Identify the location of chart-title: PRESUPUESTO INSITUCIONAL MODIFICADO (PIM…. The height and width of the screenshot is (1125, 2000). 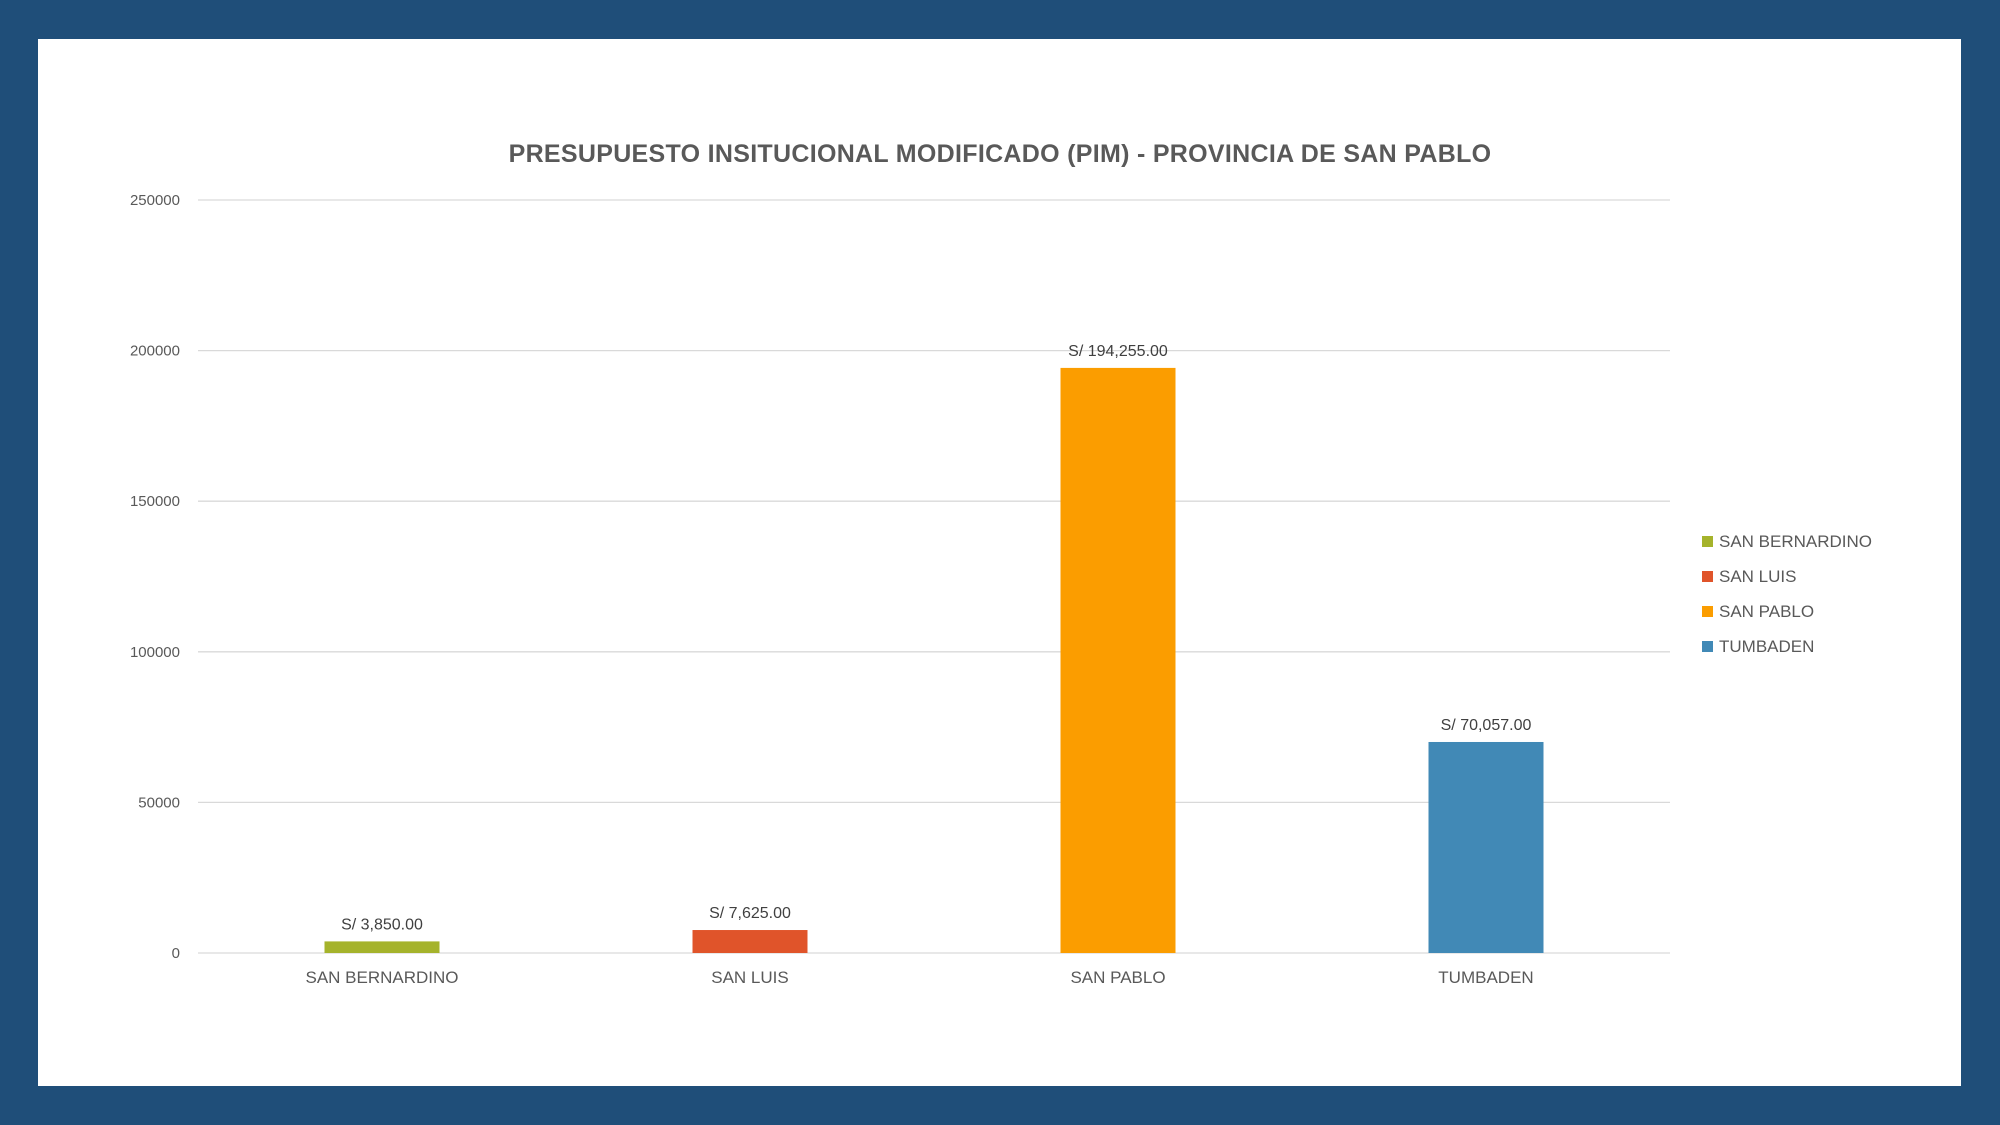
(1000, 154).